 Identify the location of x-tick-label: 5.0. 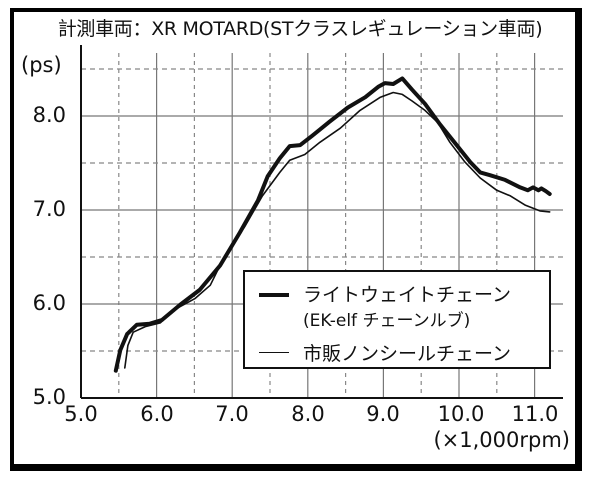
(81, 414).